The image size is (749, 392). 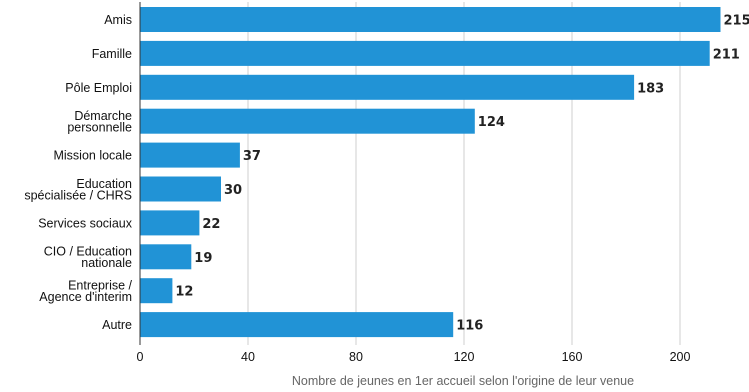 I want to click on x-tick-label: 200, so click(x=680, y=357).